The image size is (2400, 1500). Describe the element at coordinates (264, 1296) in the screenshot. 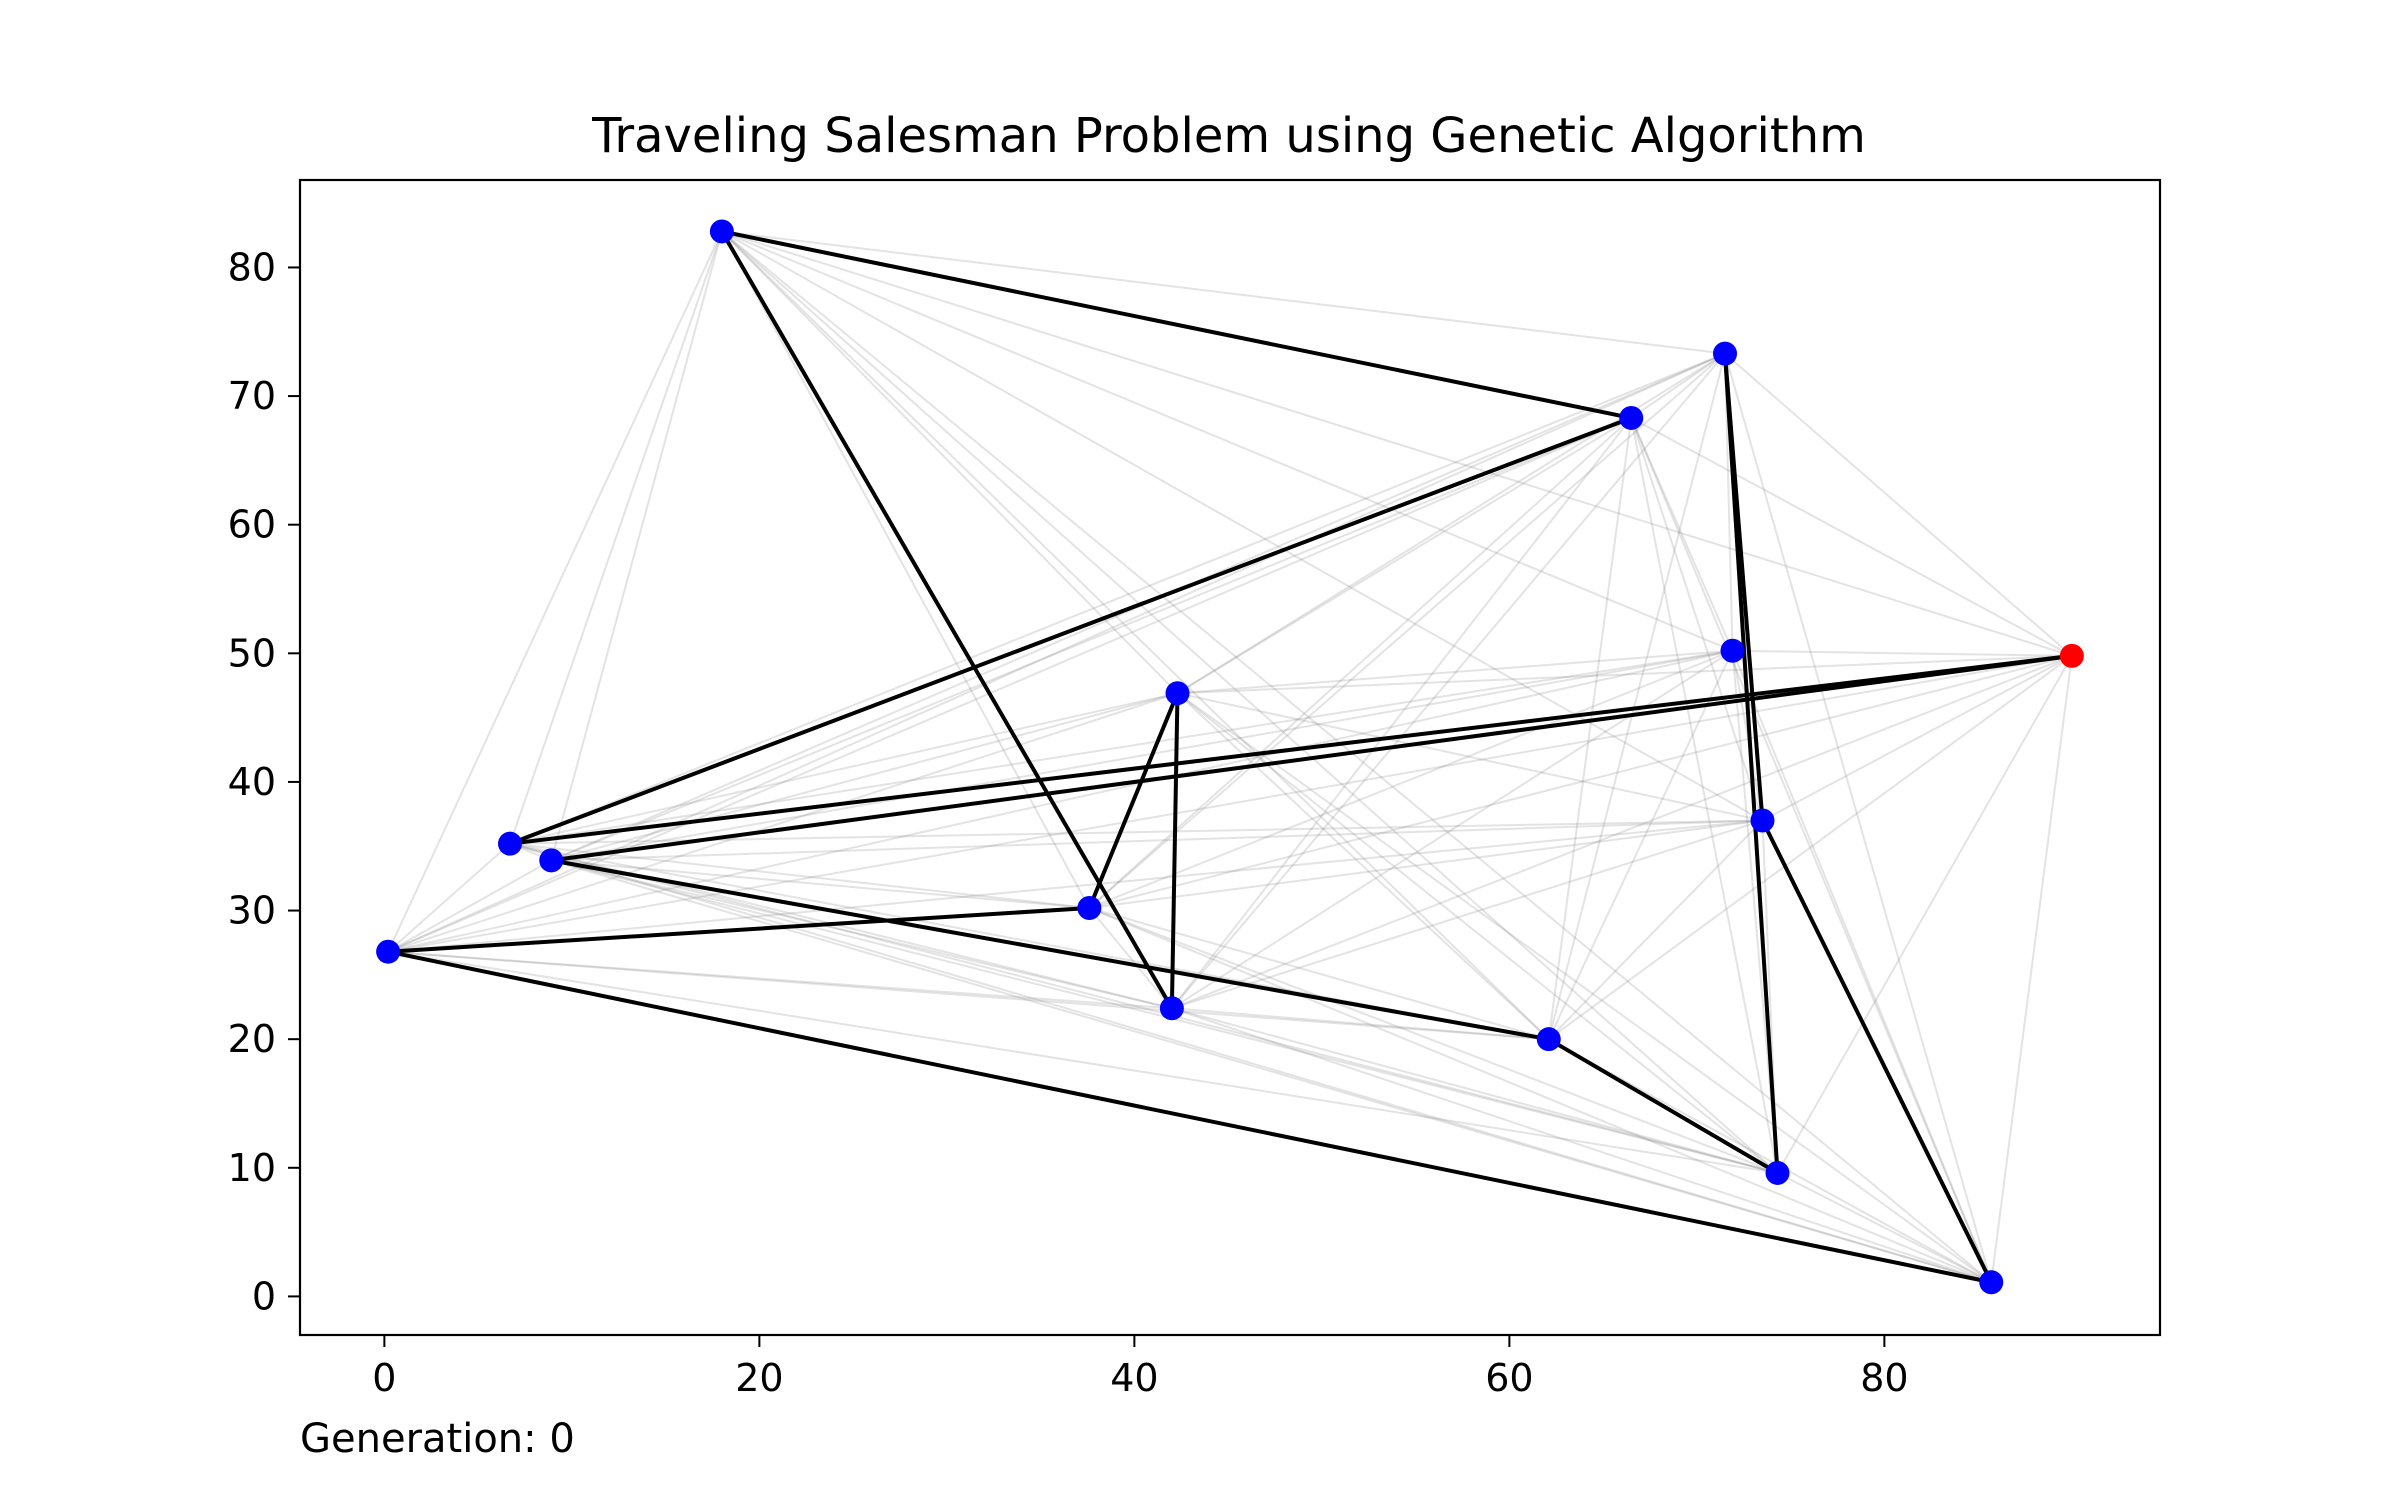

I see `y-tick-label: 0` at that location.